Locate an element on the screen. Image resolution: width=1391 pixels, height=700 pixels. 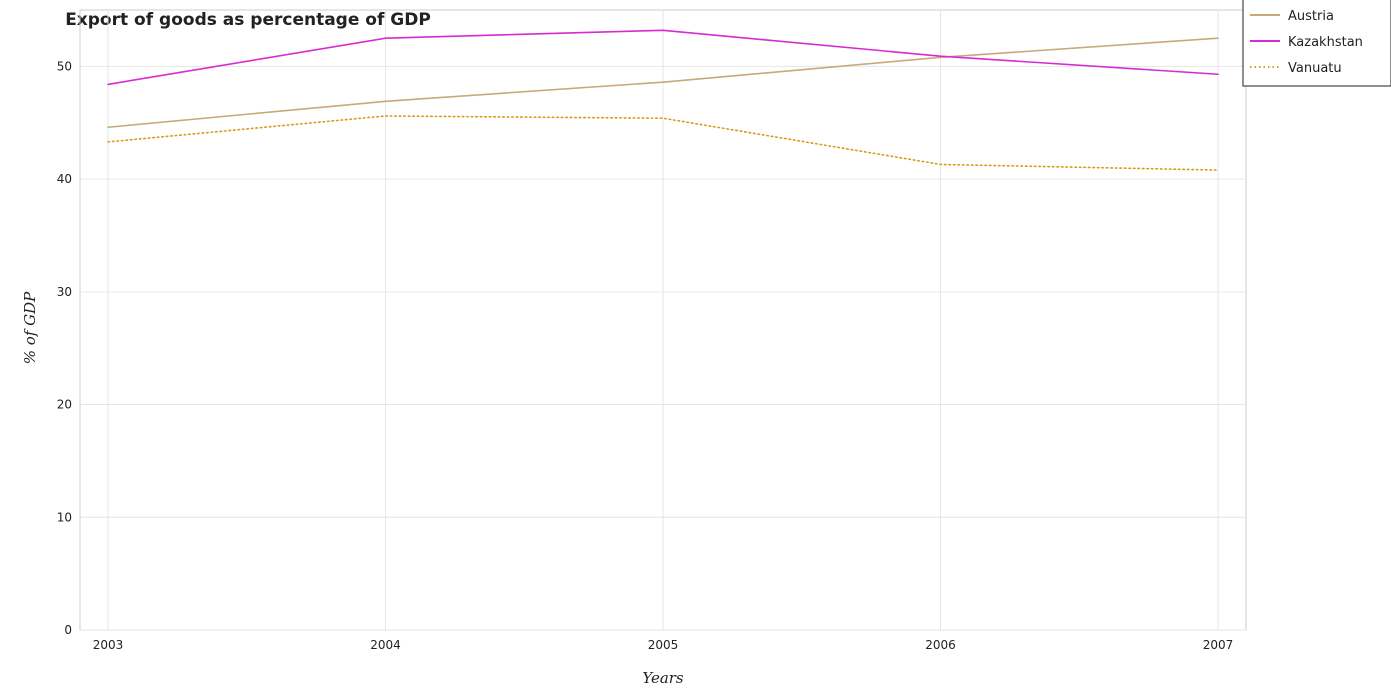
x-tick-label: 2005 is located at coordinates (663, 645).